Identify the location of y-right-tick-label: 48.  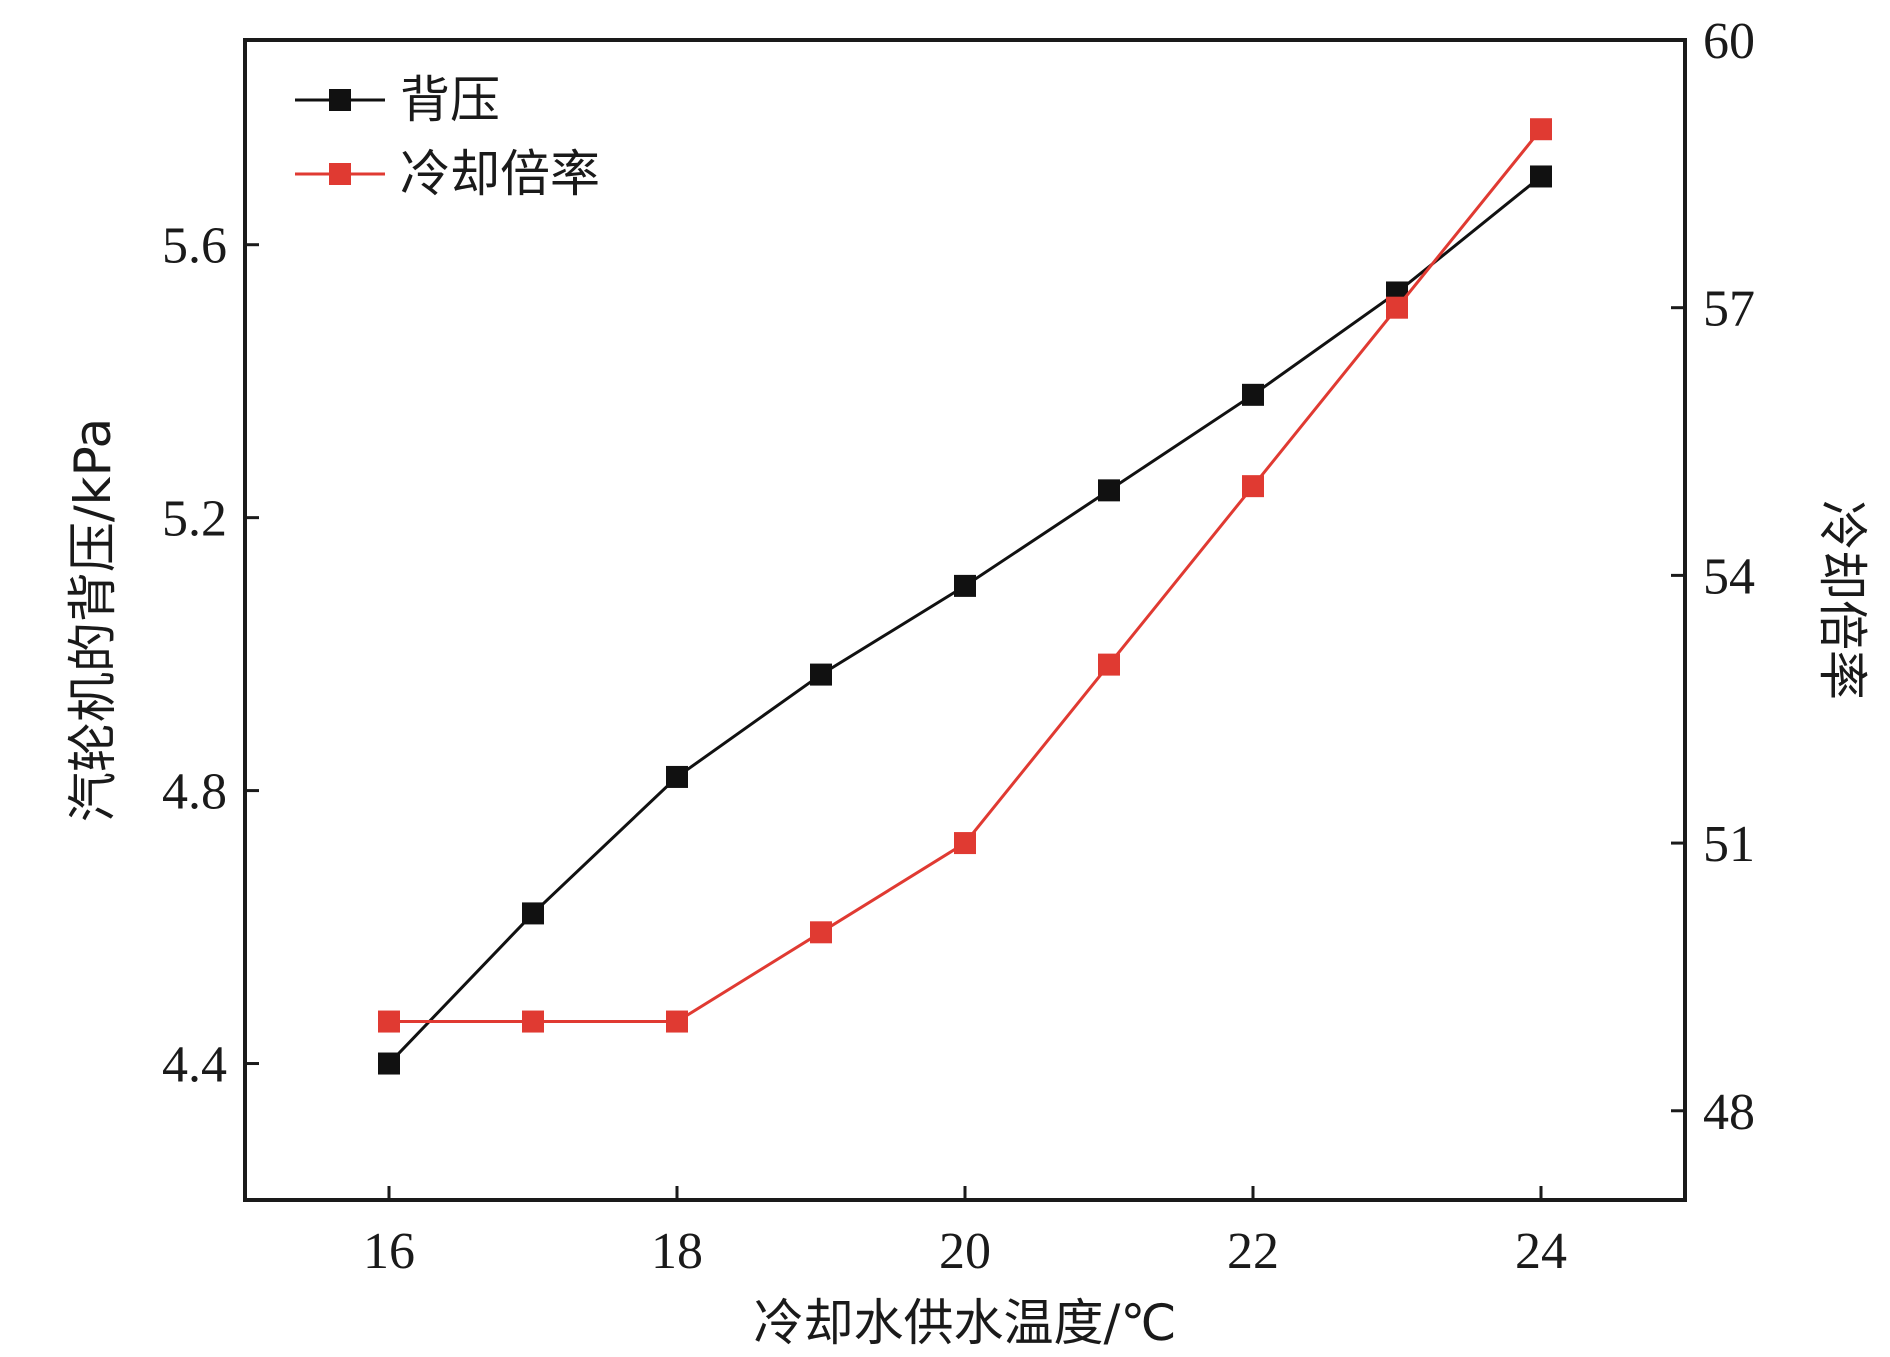
(1729, 1112).